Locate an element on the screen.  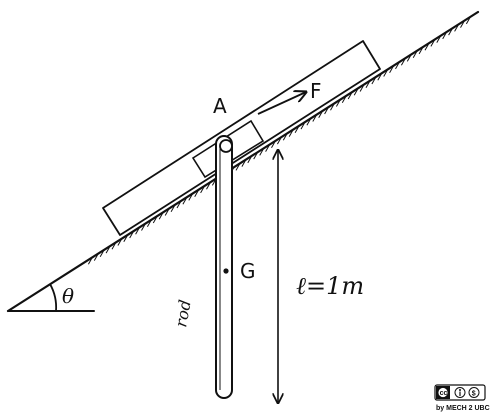
block-label: A is located at coordinates (220, 106).